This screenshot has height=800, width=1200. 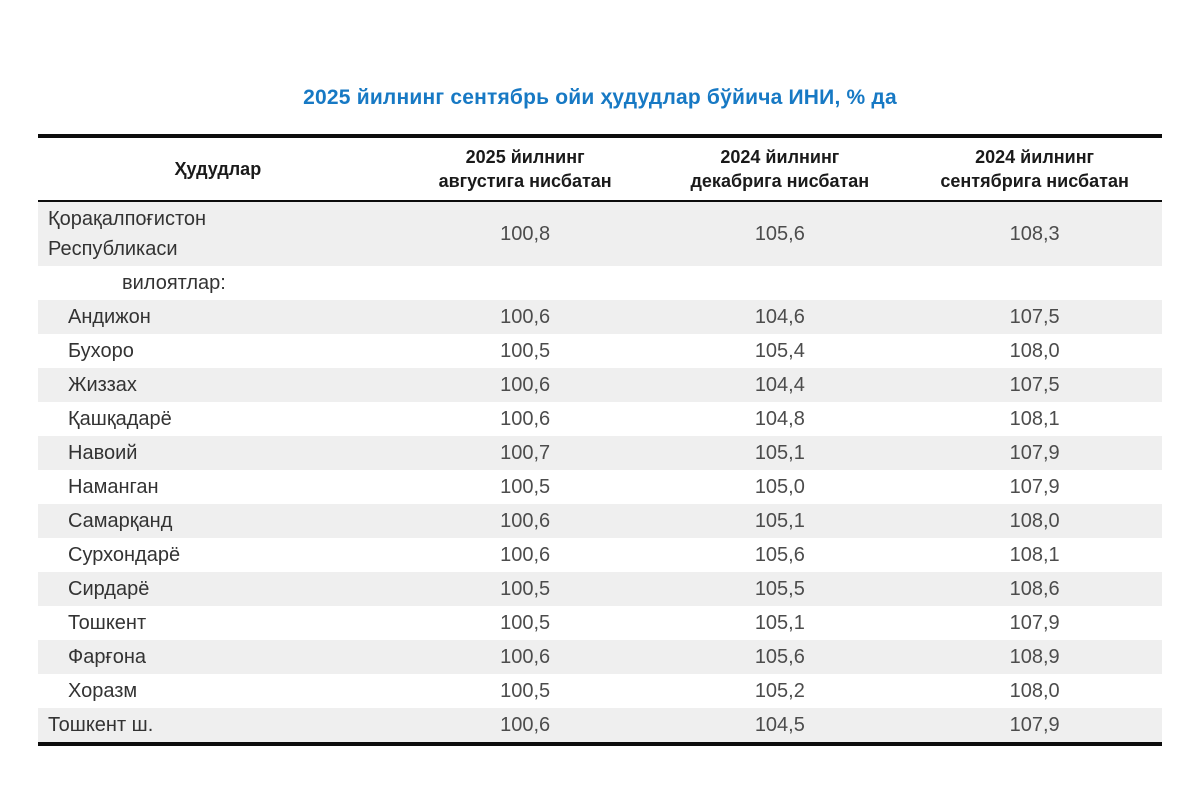 What do you see at coordinates (600, 351) in the screenshot?
I see `table-row: Бухоро 100,5 105,4 108,0` at bounding box center [600, 351].